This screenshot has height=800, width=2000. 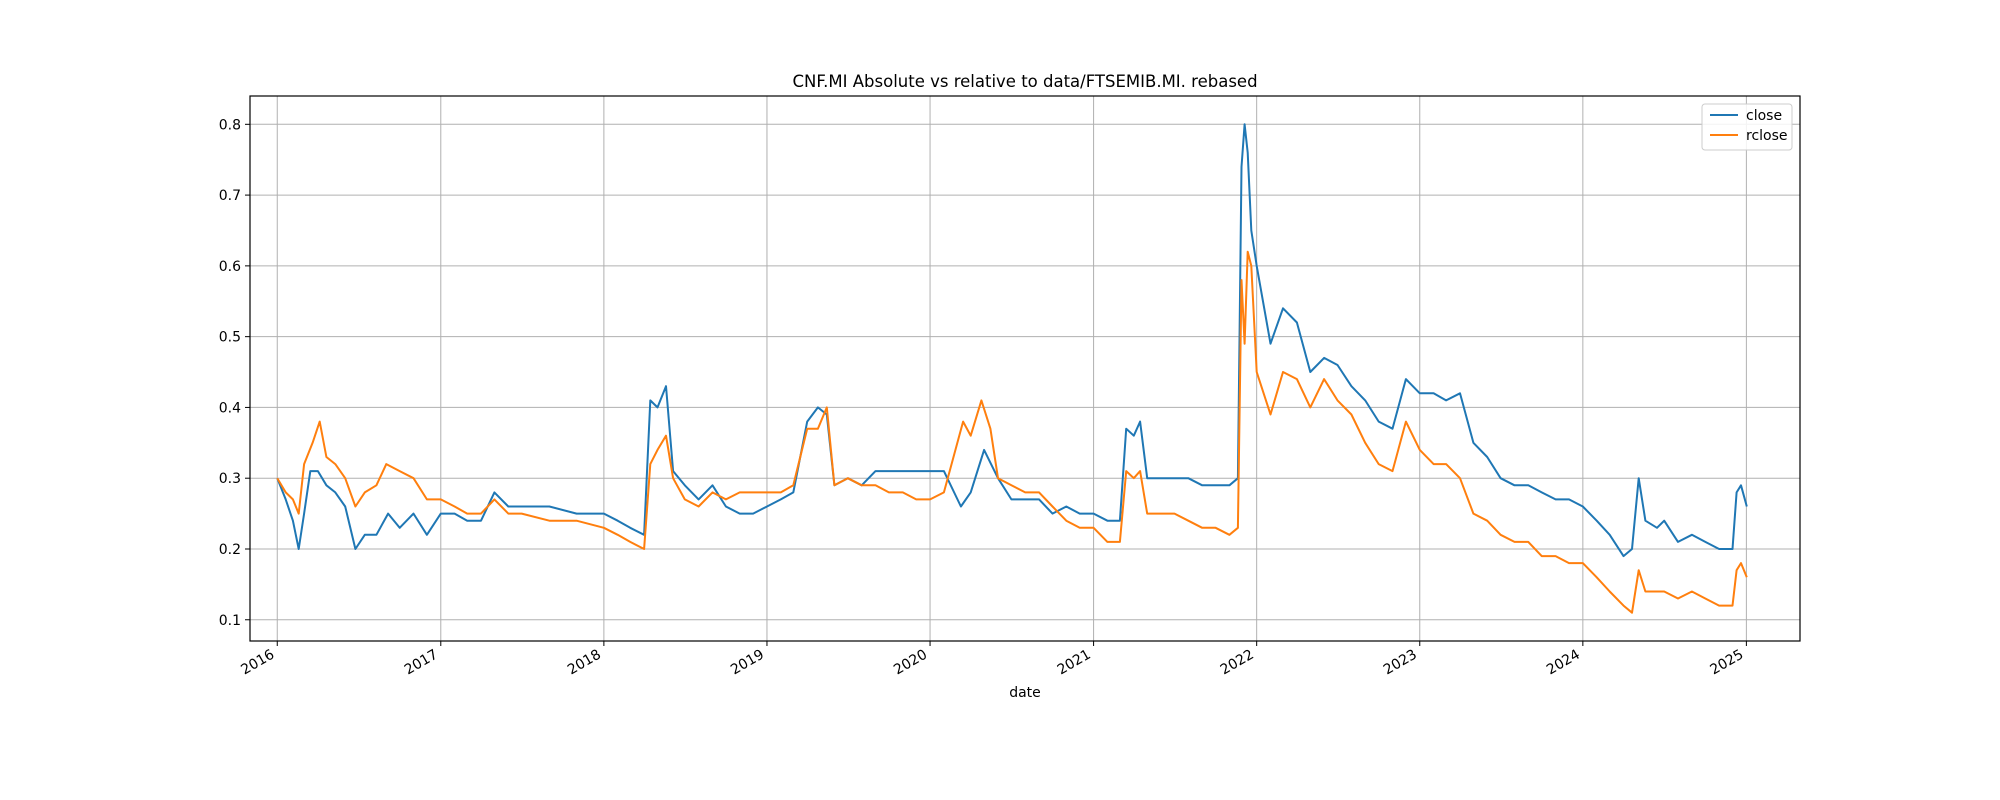 I want to click on y-tick-label: 0.2, so click(x=230, y=550).